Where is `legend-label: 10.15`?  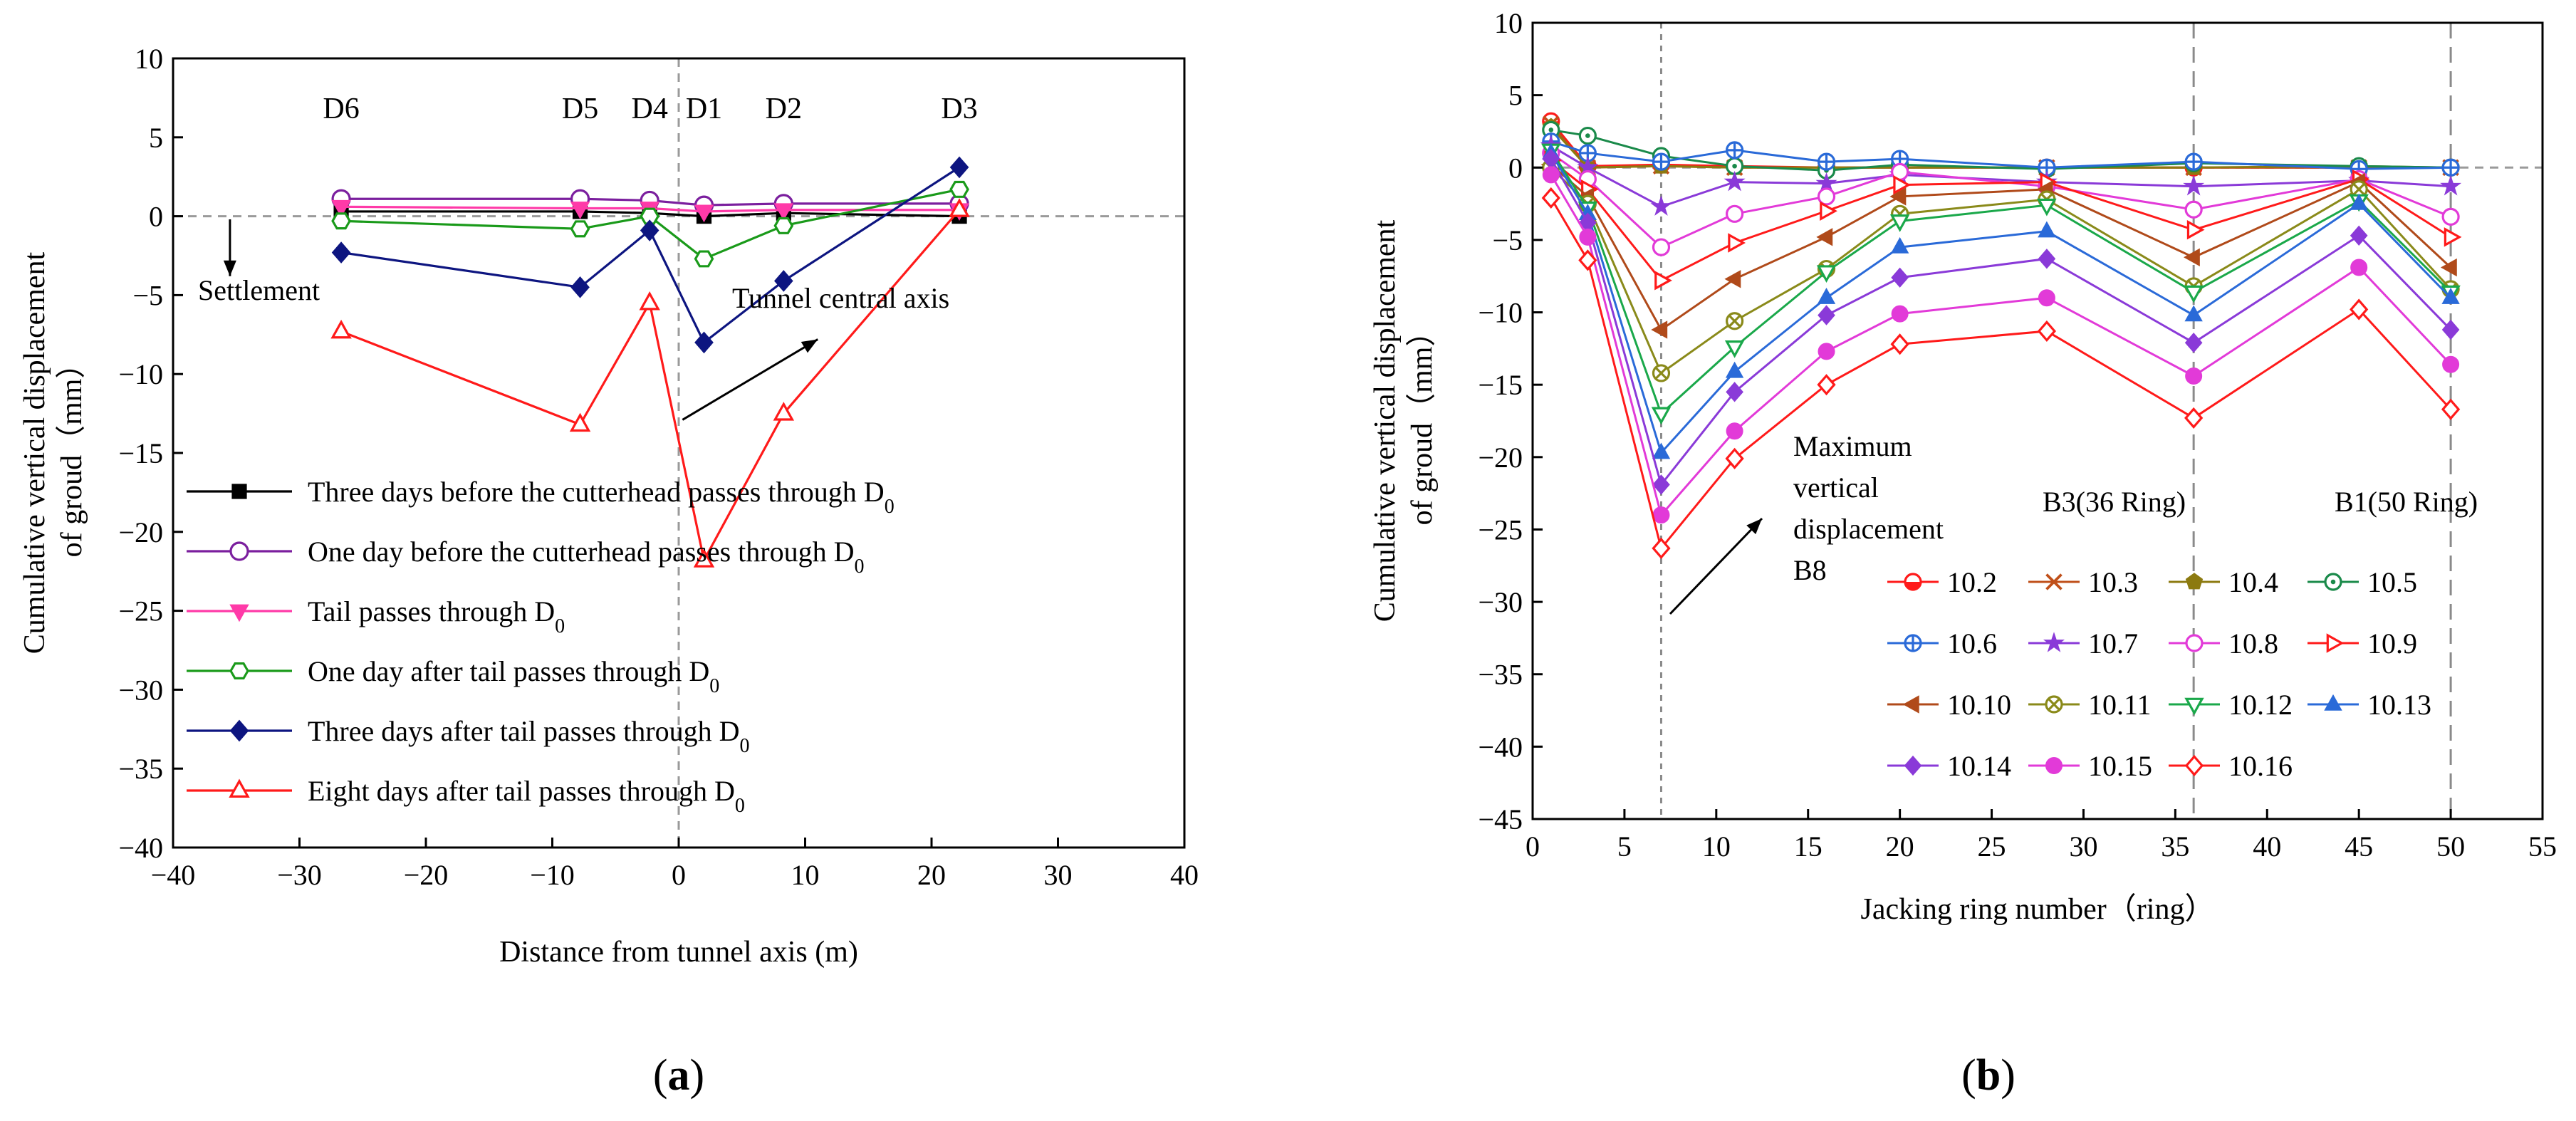 legend-label: 10.15 is located at coordinates (2120, 766).